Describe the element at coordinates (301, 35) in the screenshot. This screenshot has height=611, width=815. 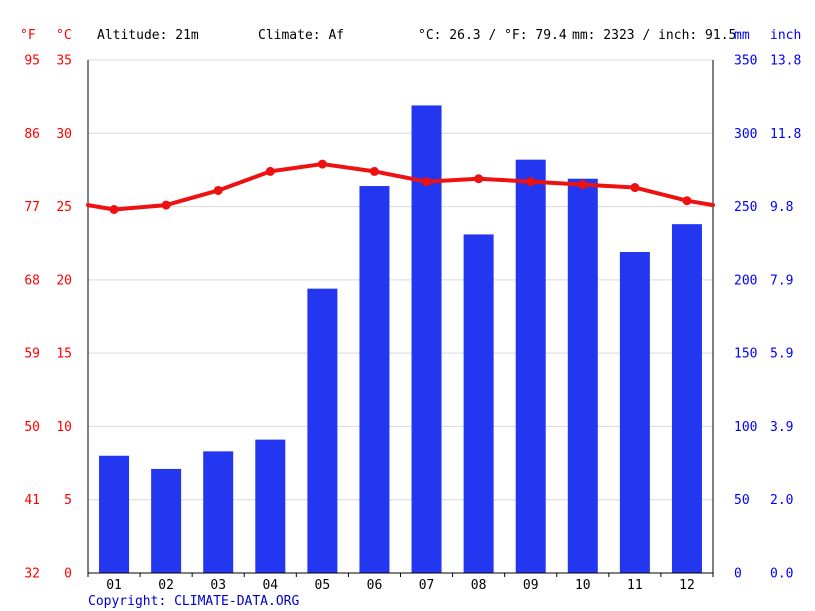
I see `climate-info: Climate: Af` at that location.